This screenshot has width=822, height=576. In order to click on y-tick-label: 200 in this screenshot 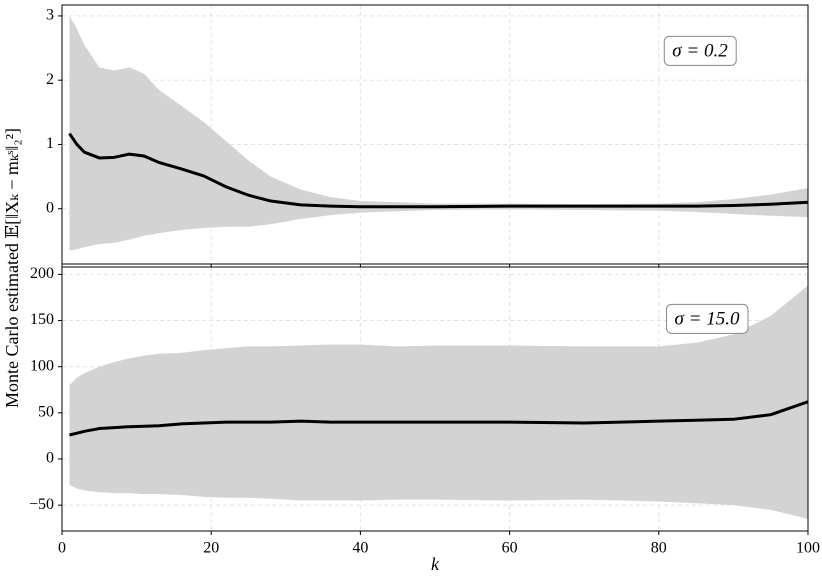, I will do `click(42, 273)`.